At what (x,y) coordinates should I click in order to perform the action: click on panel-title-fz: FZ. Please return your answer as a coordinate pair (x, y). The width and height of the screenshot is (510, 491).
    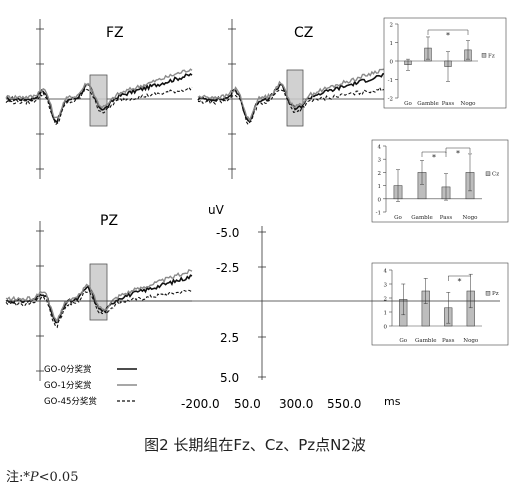
    Looking at the image, I should click on (115, 33).